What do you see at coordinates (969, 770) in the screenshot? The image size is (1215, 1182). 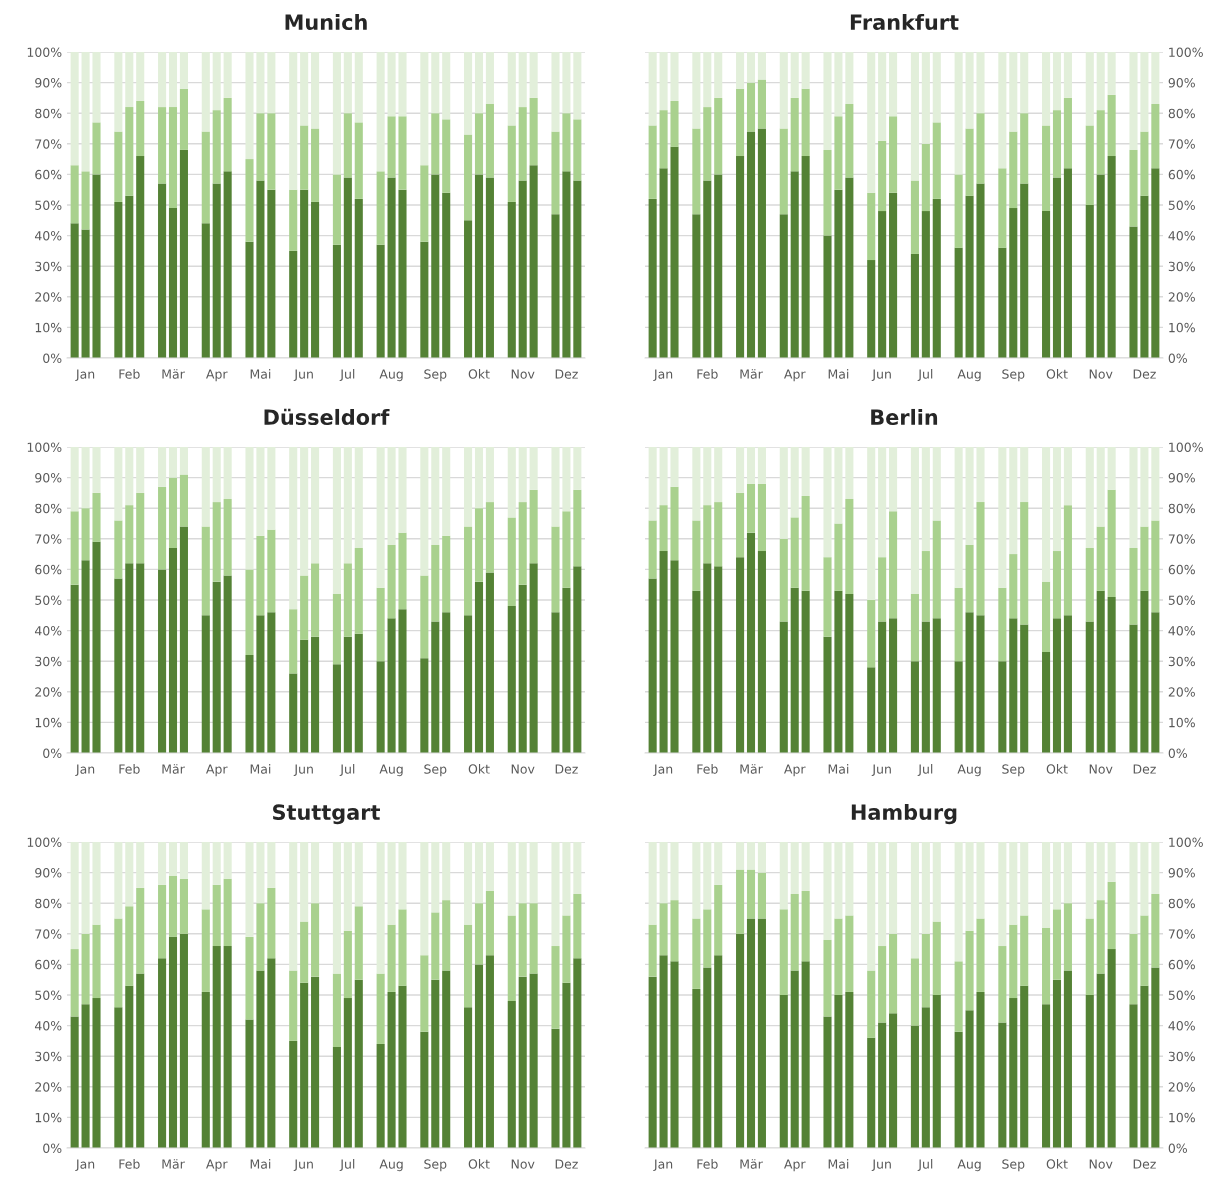 I see `x-tick-label: Aug` at bounding box center [969, 770].